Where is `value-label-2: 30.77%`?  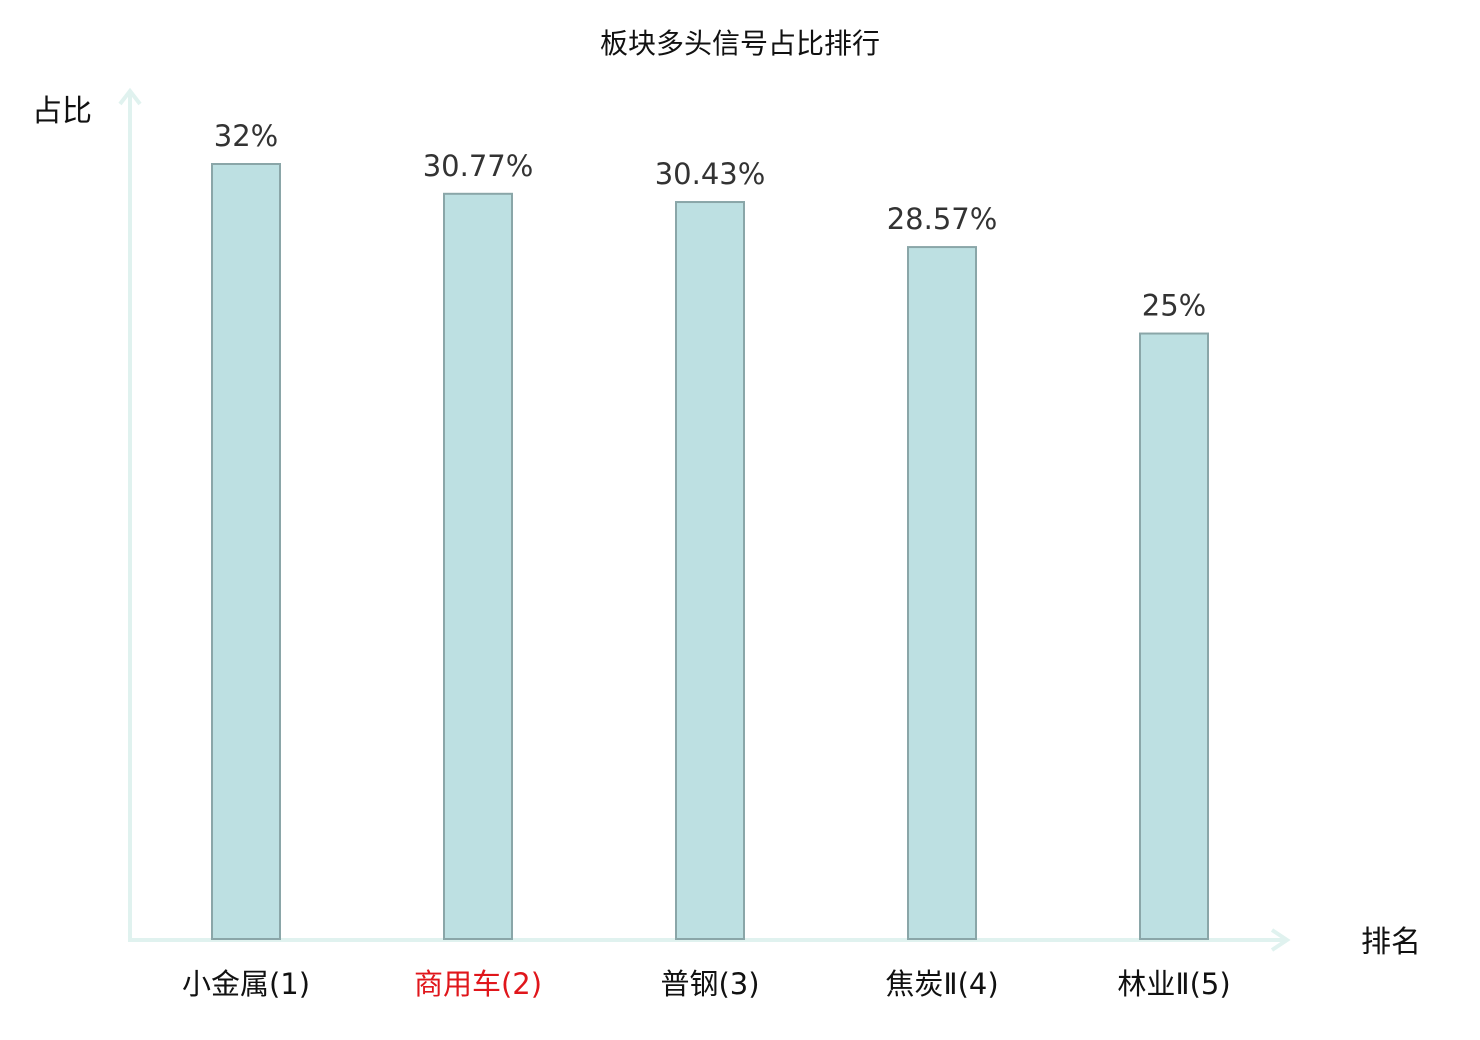
value-label-2: 30.77% is located at coordinates (478, 166).